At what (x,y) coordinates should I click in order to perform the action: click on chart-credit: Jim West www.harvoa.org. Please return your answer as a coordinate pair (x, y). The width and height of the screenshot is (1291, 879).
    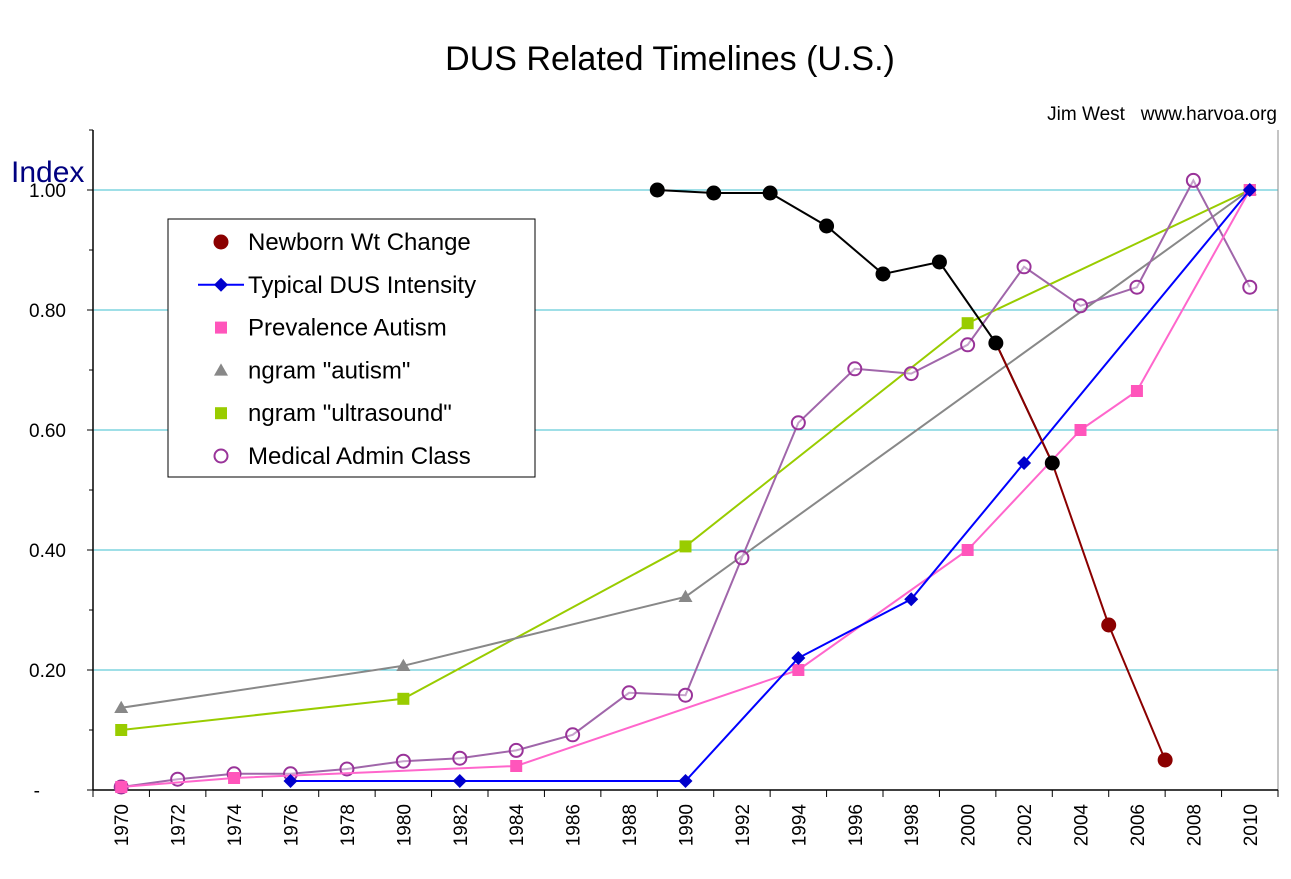
    Looking at the image, I should click on (1162, 114).